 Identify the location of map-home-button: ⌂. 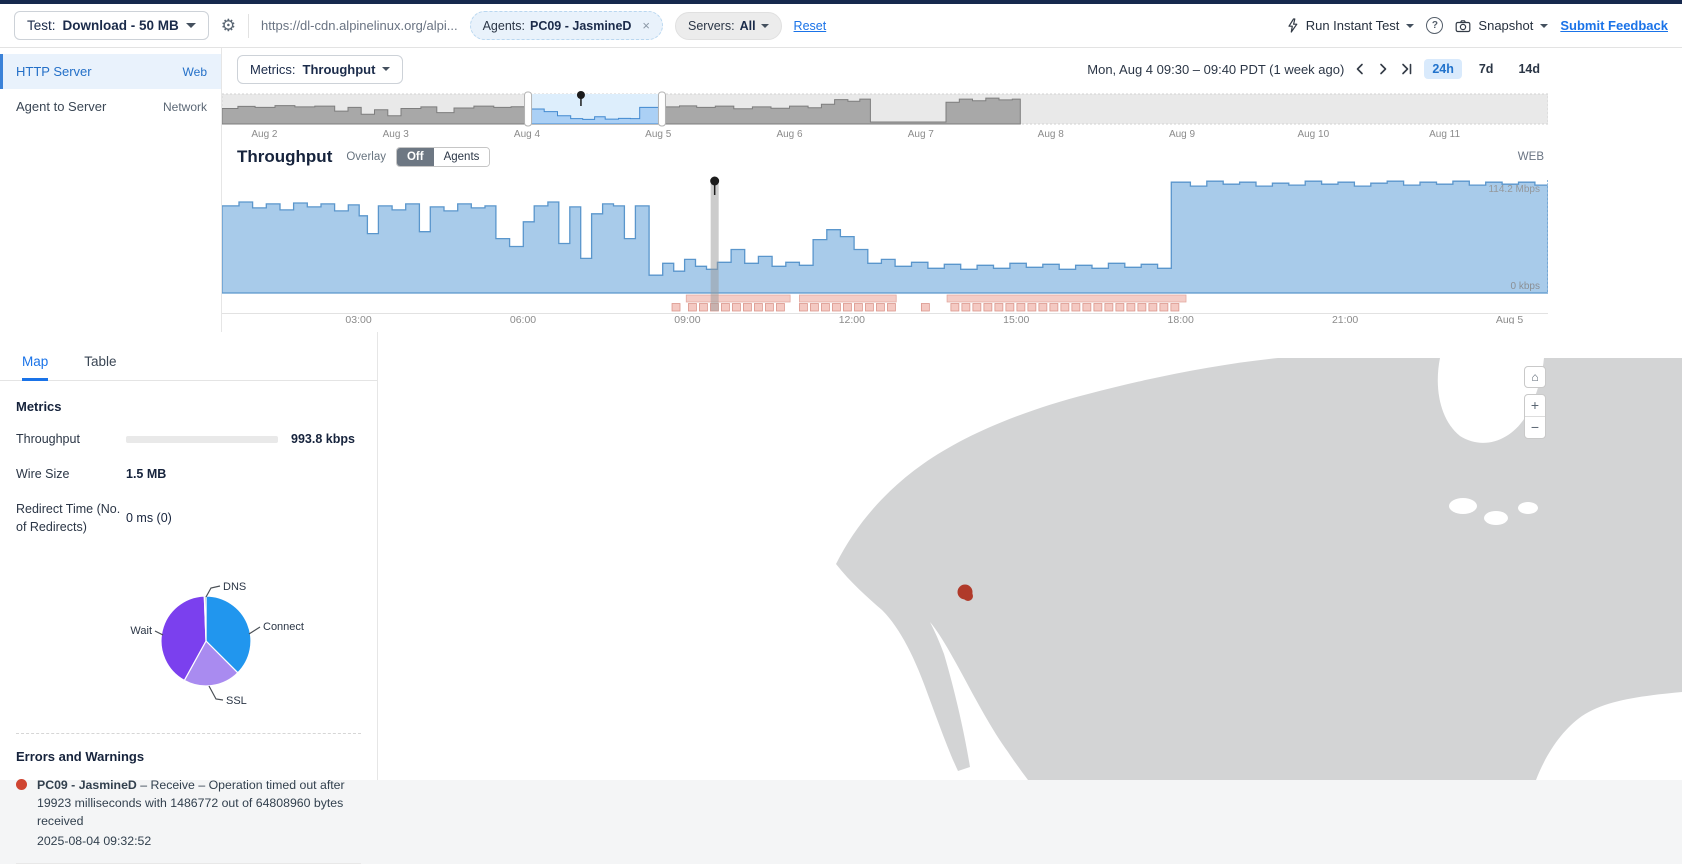
(1535, 377).